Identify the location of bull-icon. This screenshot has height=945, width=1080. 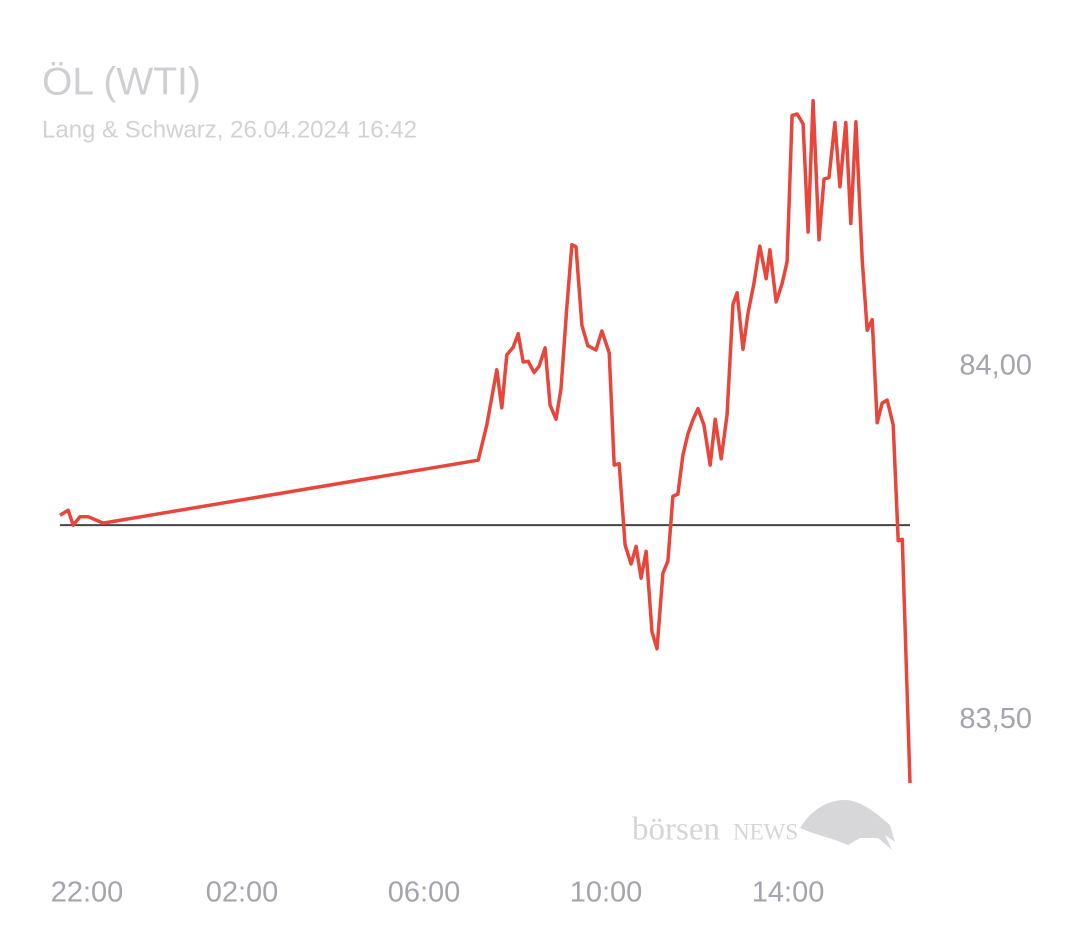
(847, 825).